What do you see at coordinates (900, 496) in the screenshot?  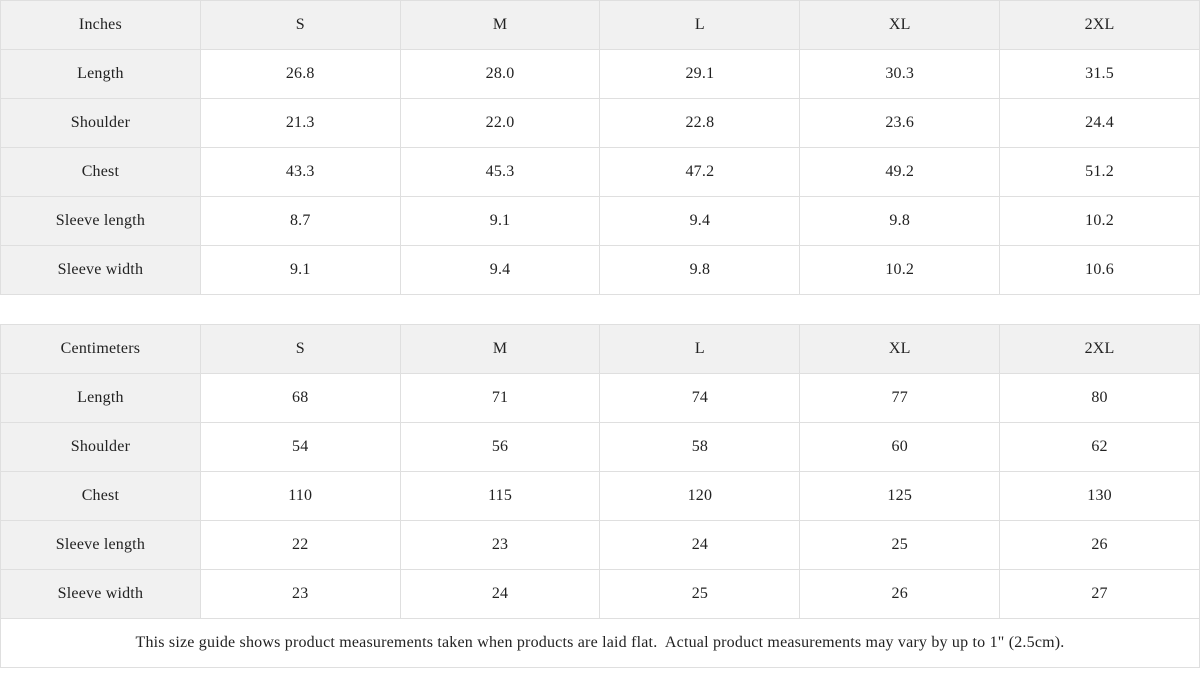 I see `value-cell: 125` at bounding box center [900, 496].